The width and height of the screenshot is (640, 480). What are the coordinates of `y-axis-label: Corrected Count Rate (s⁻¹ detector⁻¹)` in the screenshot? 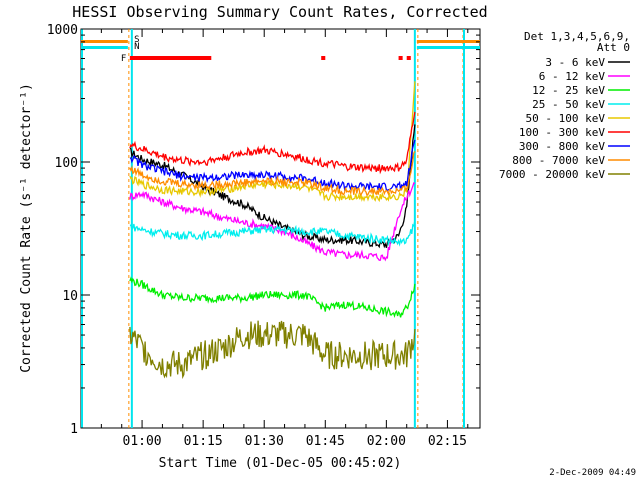 It's located at (26, 228).